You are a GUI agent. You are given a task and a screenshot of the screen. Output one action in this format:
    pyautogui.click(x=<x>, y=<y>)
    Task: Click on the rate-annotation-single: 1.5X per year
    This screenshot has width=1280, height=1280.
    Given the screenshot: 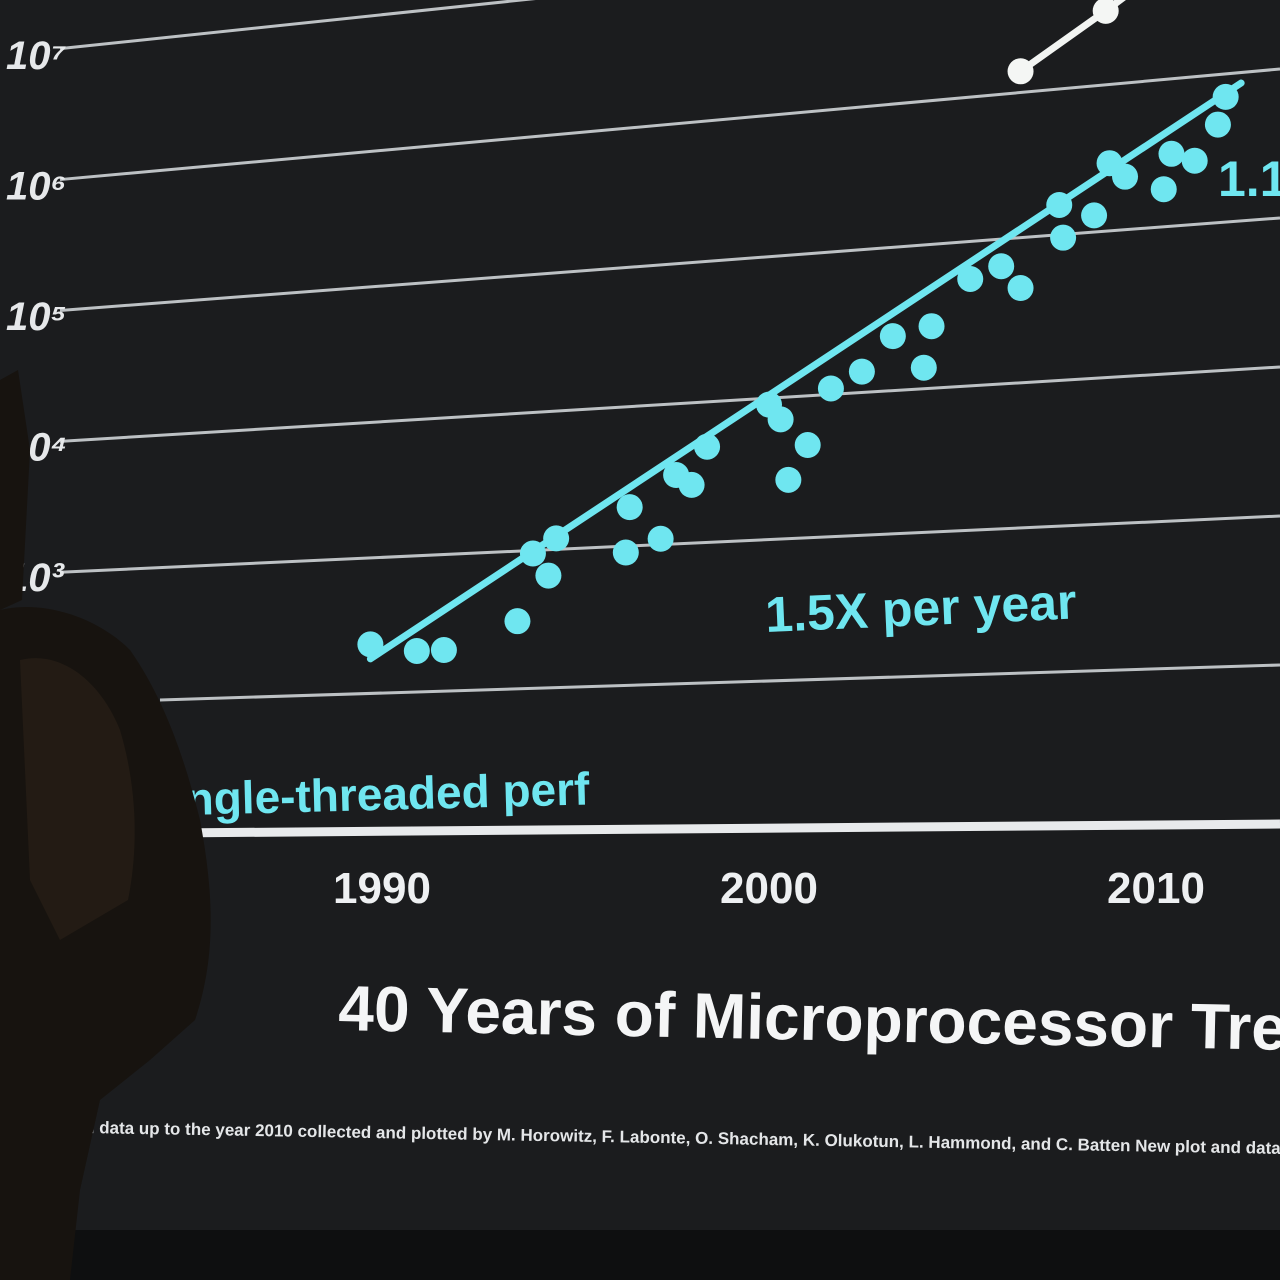 What is the action you would take?
    pyautogui.click(x=920, y=608)
    